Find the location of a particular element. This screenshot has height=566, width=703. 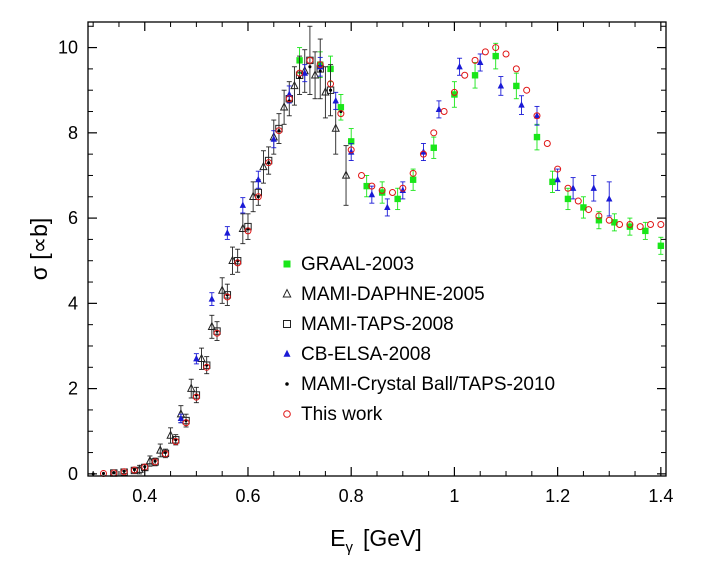

y-tick-label: 0 is located at coordinates (73, 474).